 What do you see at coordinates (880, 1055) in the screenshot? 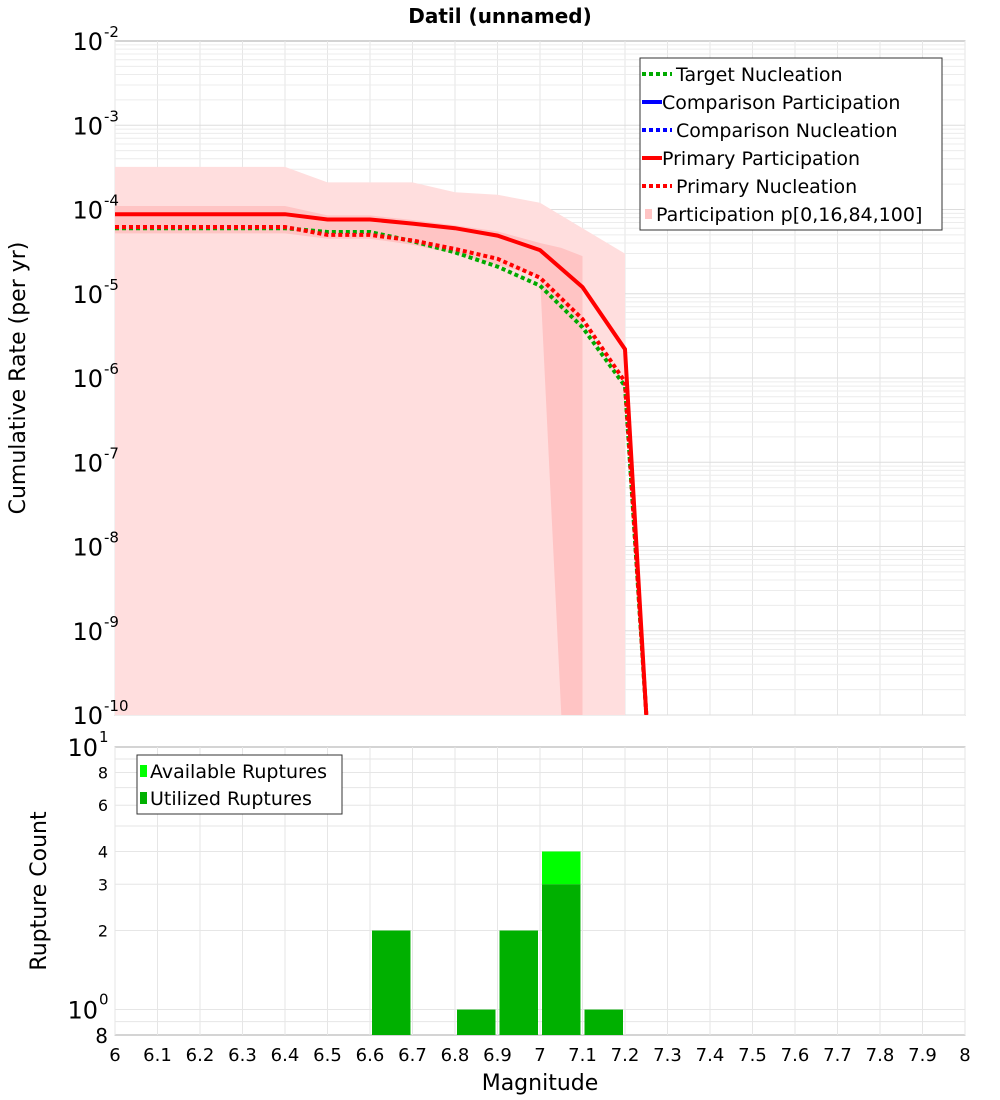
I see `x-tick-label: 7.8` at bounding box center [880, 1055].